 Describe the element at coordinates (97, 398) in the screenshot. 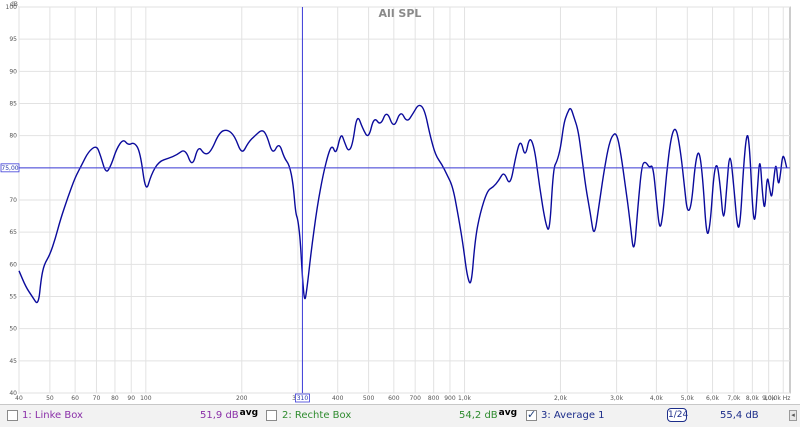

I see `x-tick-label: 70` at that location.